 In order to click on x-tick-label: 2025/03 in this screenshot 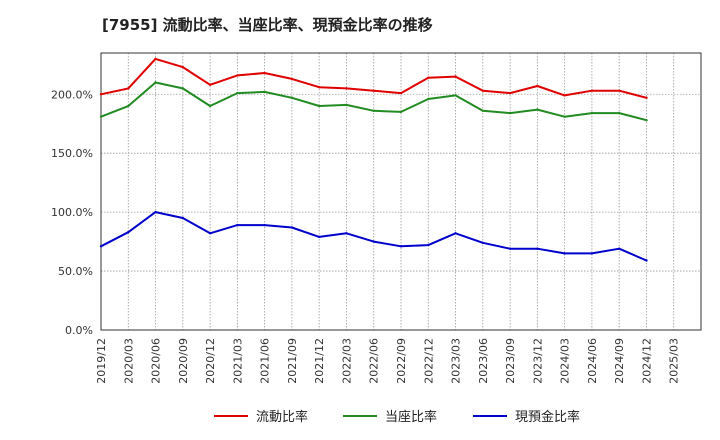, I will do `click(674, 361)`.